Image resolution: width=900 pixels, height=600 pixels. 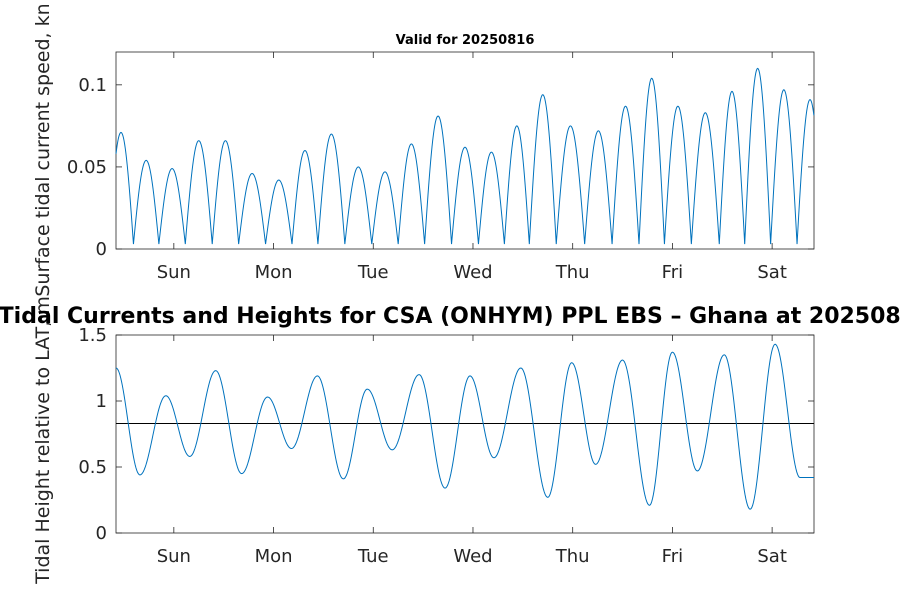 What do you see at coordinates (101, 401) in the screenshot?
I see `y-tick-label: 1` at bounding box center [101, 401].